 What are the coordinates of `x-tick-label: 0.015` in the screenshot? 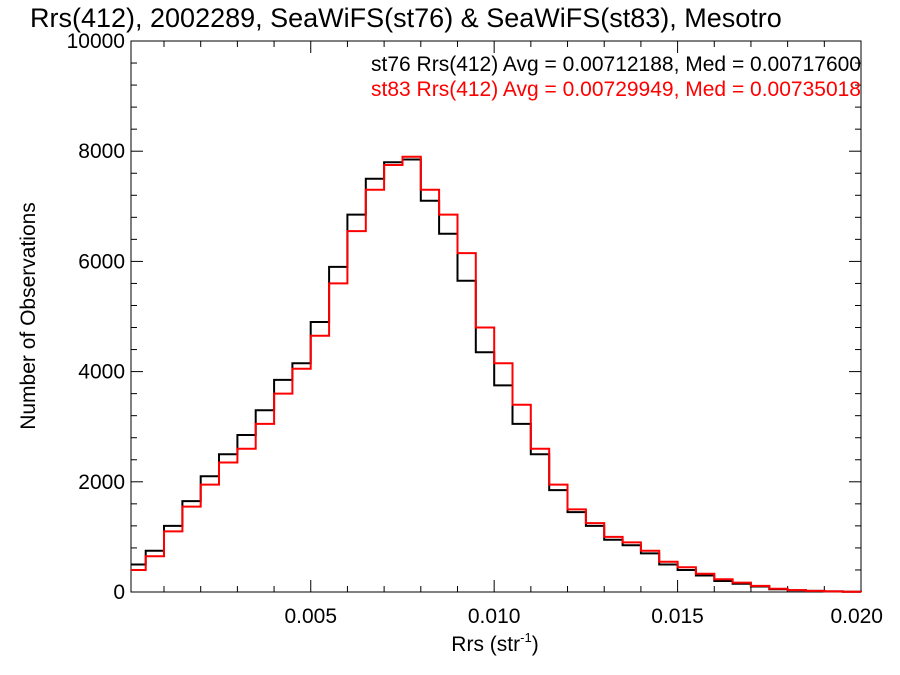 It's located at (677, 616).